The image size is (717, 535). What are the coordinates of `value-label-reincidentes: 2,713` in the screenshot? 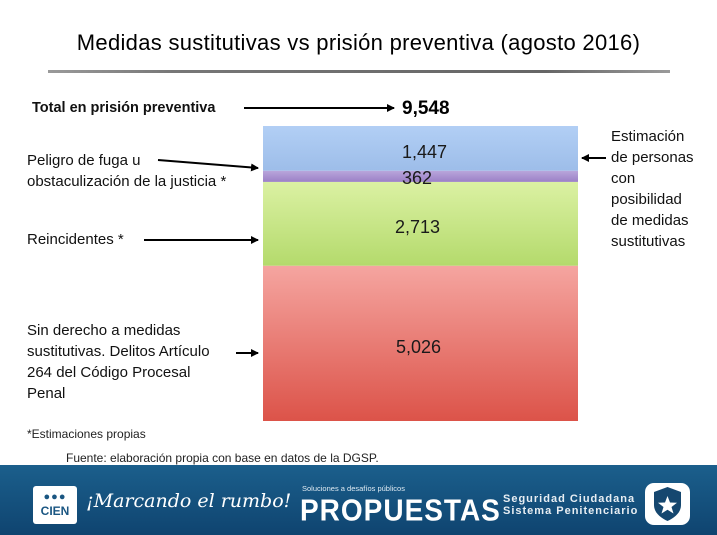 It's located at (418, 227).